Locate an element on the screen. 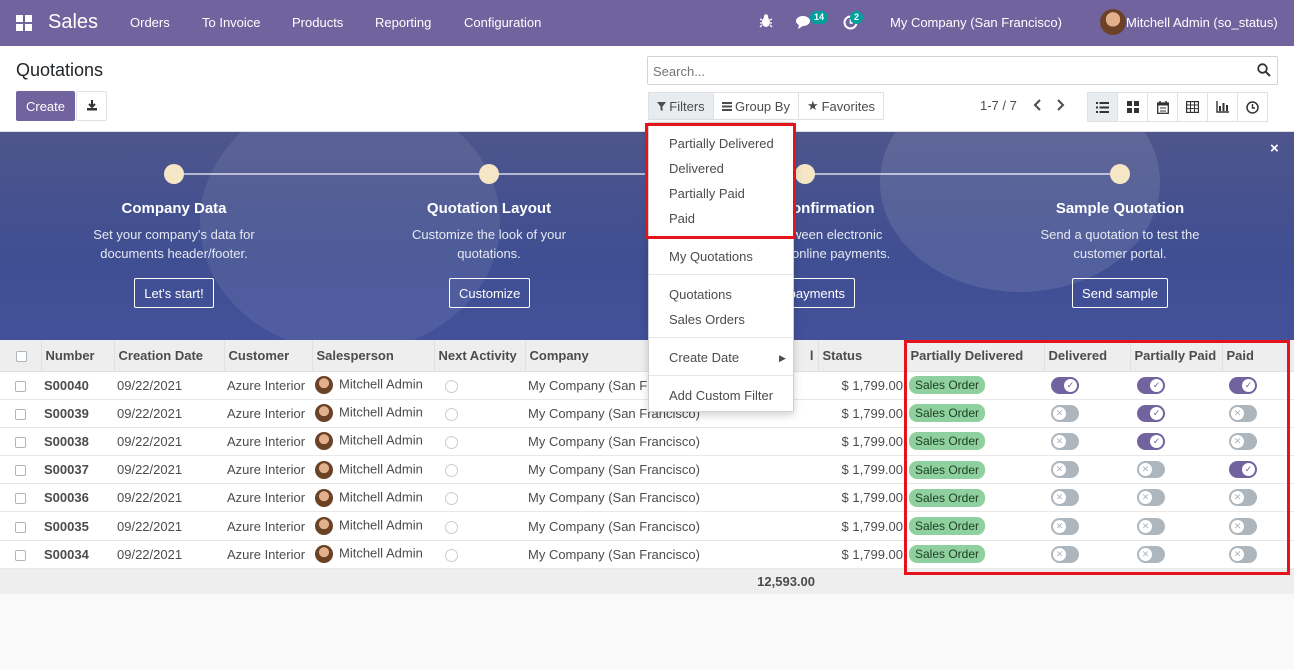 This screenshot has width=1294, height=669. graph-view-icon is located at coordinates (1222, 107).